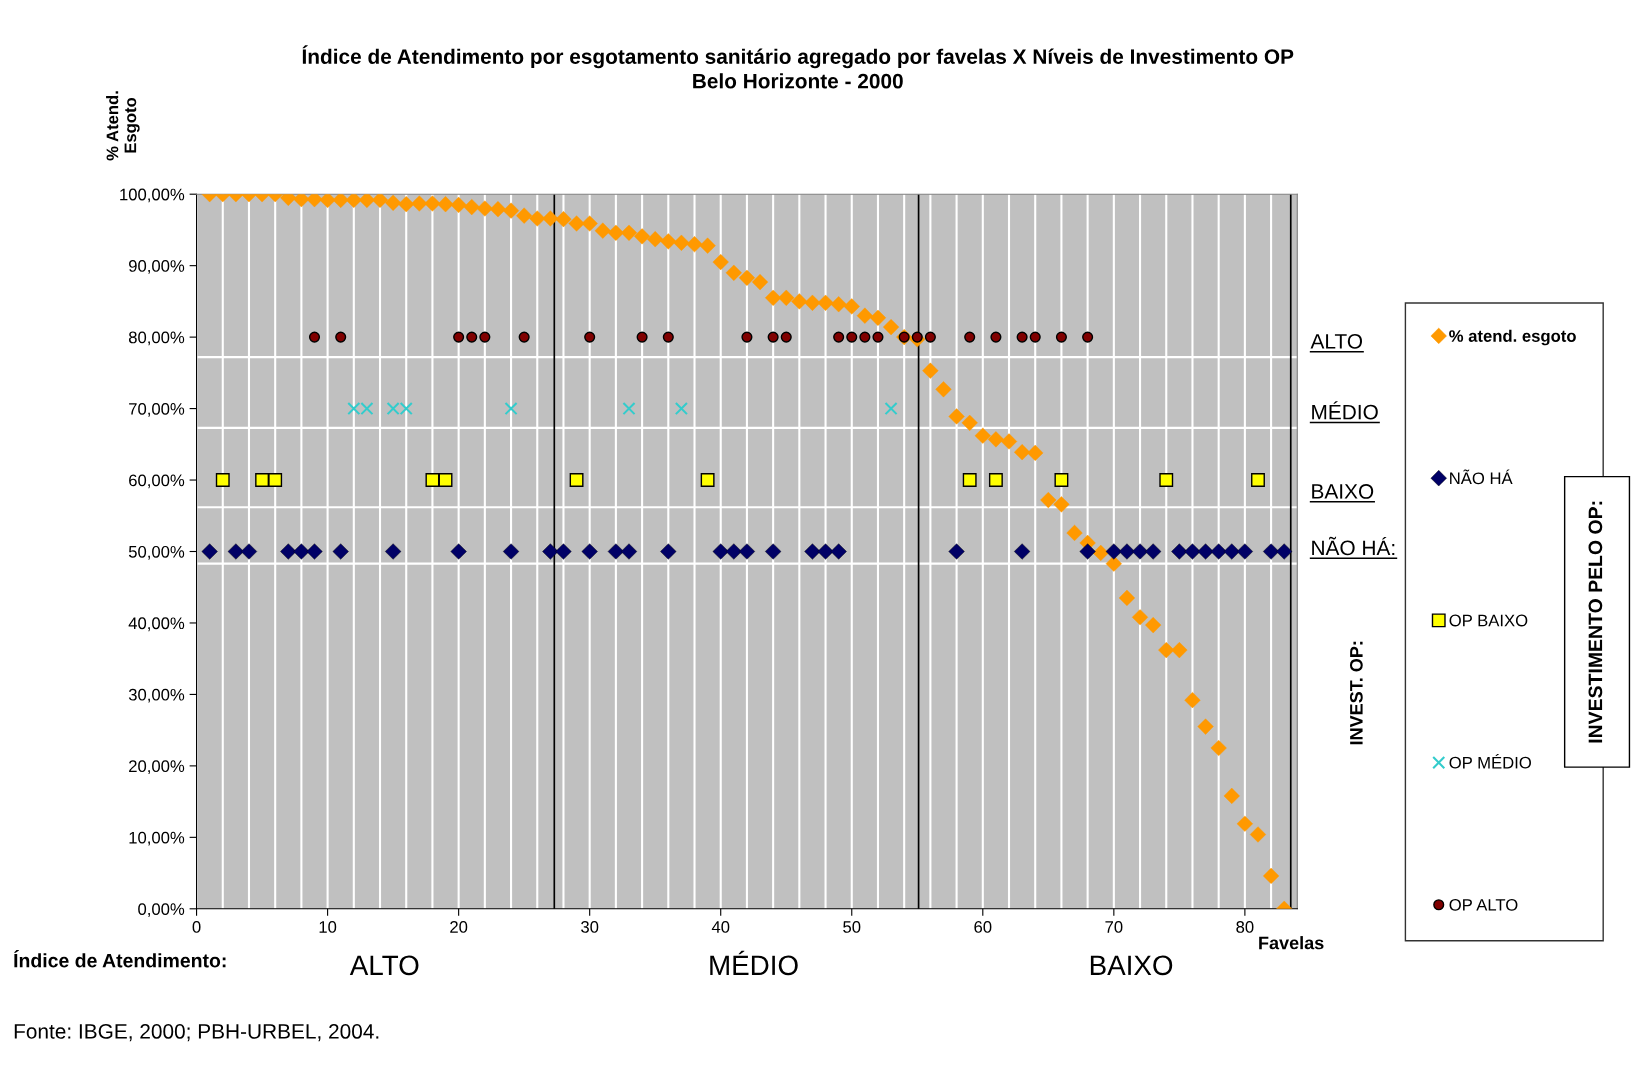  Describe the element at coordinates (1245, 927) in the screenshot. I see `x-tick-label: 80` at that location.